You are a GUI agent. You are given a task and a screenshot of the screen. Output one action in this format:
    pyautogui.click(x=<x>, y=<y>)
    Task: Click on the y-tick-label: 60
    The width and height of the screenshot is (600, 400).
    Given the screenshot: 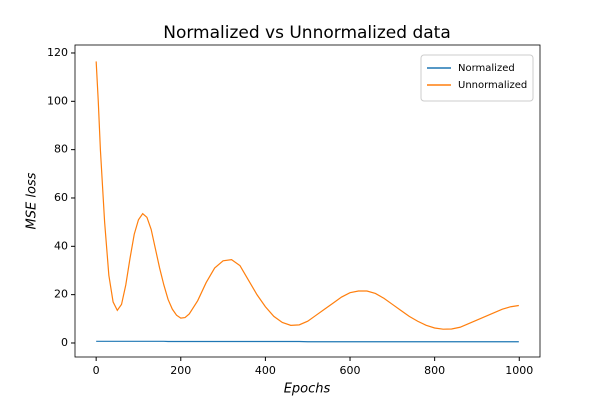 What is the action you would take?
    pyautogui.click(x=61, y=197)
    